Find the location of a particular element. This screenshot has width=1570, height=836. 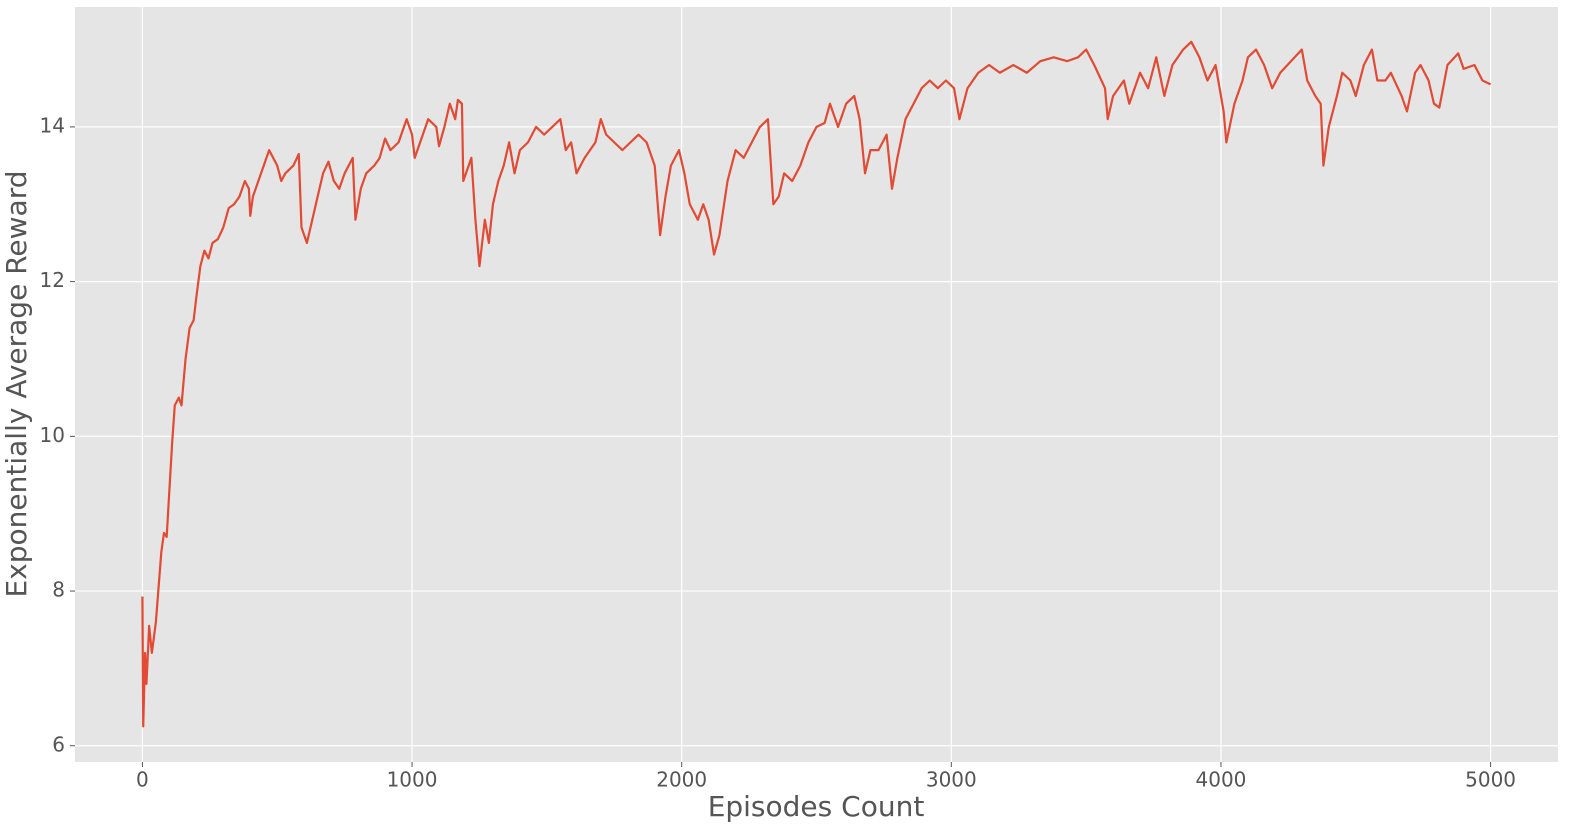

x-axis-label: Episodes Count is located at coordinates (816, 806).